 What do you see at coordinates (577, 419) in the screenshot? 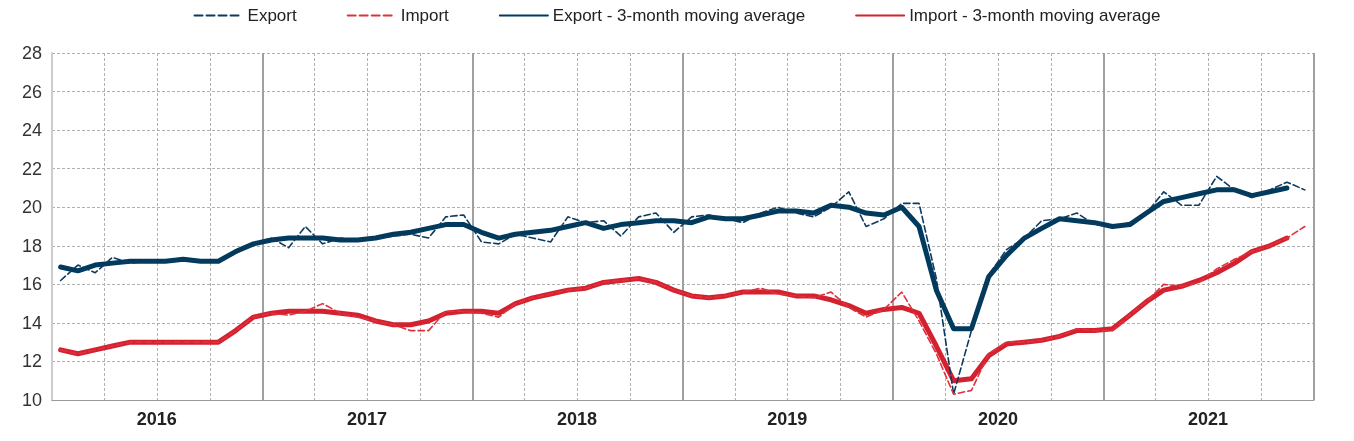
I see `x-tick-label: 2018` at bounding box center [577, 419].